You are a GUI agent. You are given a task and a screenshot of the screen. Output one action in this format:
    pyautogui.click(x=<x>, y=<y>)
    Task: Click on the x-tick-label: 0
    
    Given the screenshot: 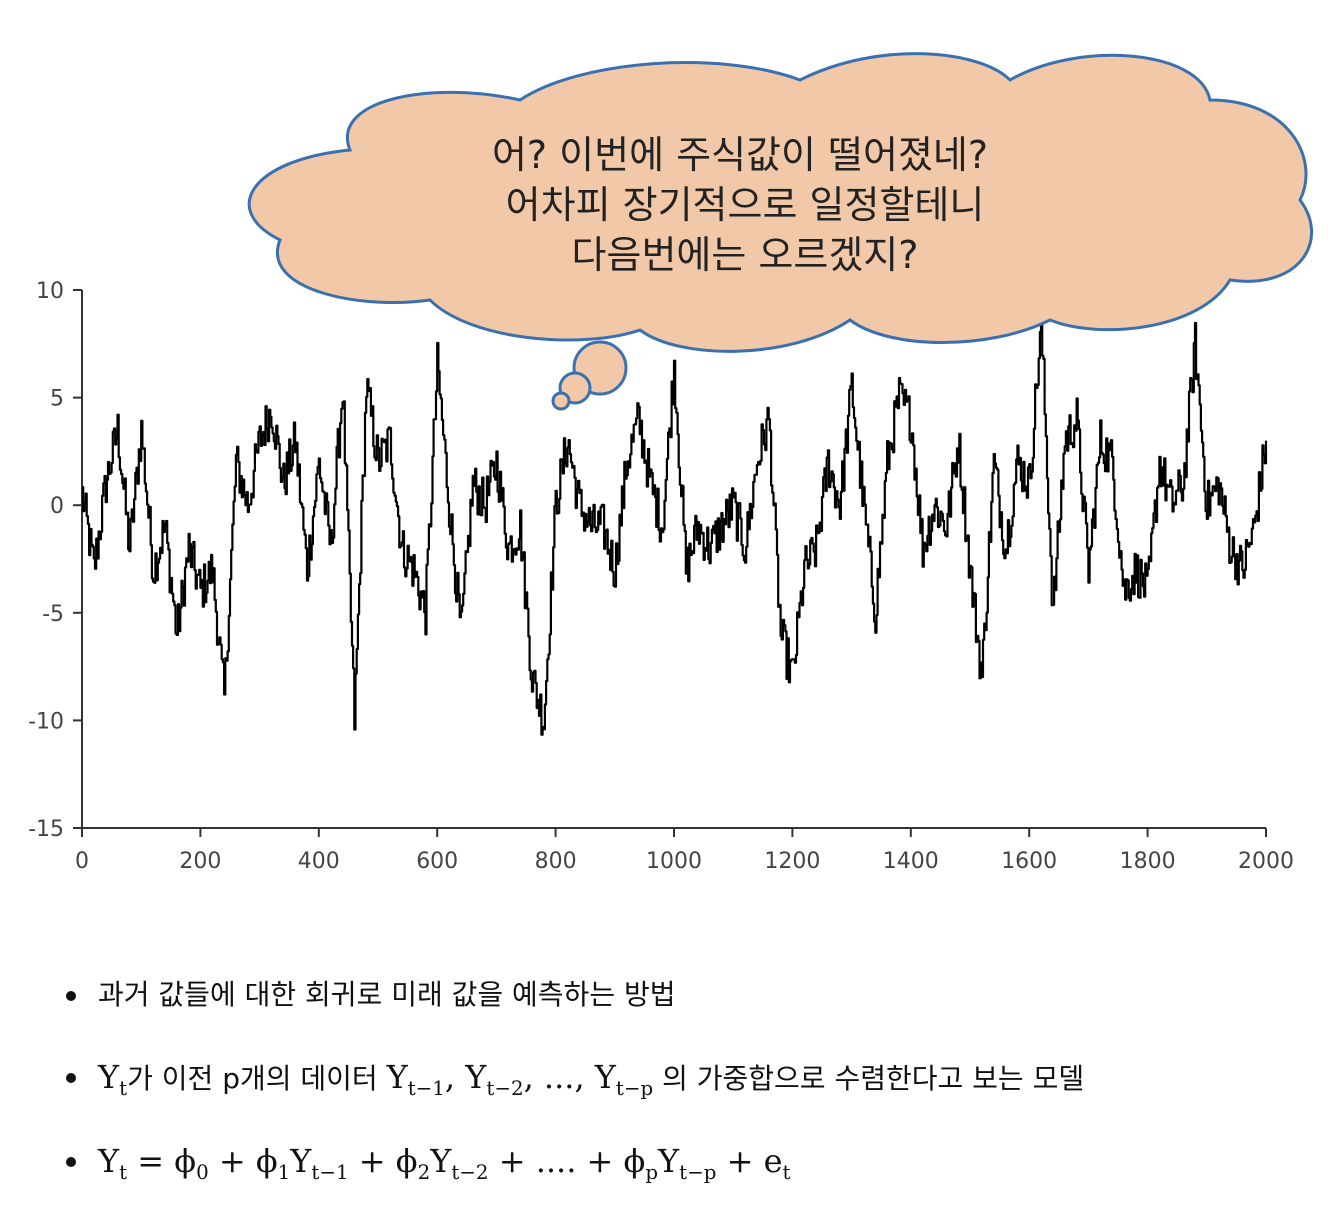 What is the action you would take?
    pyautogui.click(x=82, y=861)
    